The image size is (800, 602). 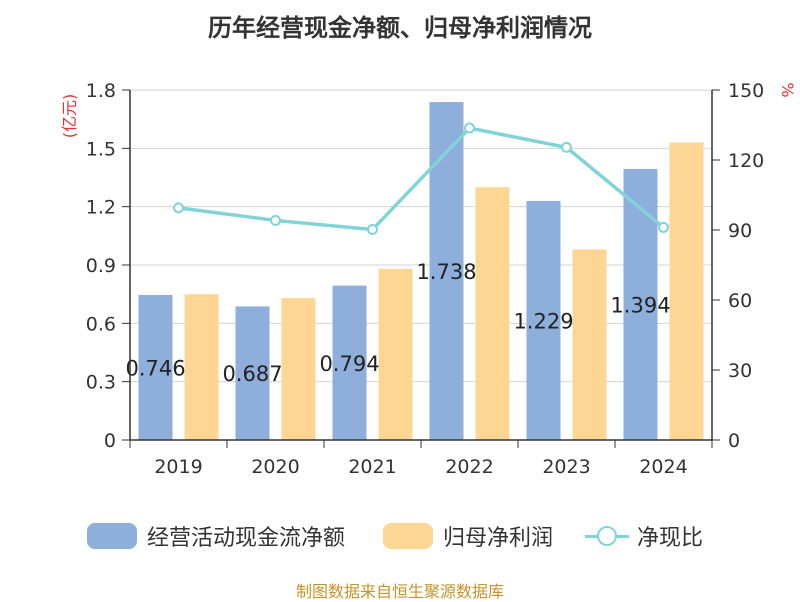 What do you see at coordinates (101, 266) in the screenshot?
I see `left-tick-label: 0.9` at bounding box center [101, 266].